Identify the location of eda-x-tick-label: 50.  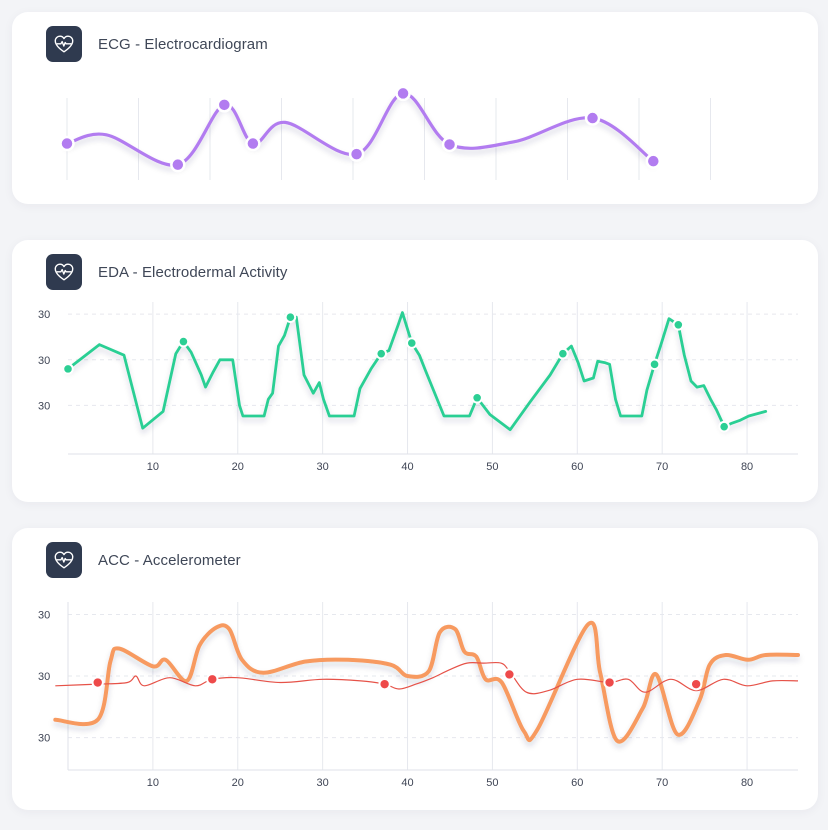
(492, 467).